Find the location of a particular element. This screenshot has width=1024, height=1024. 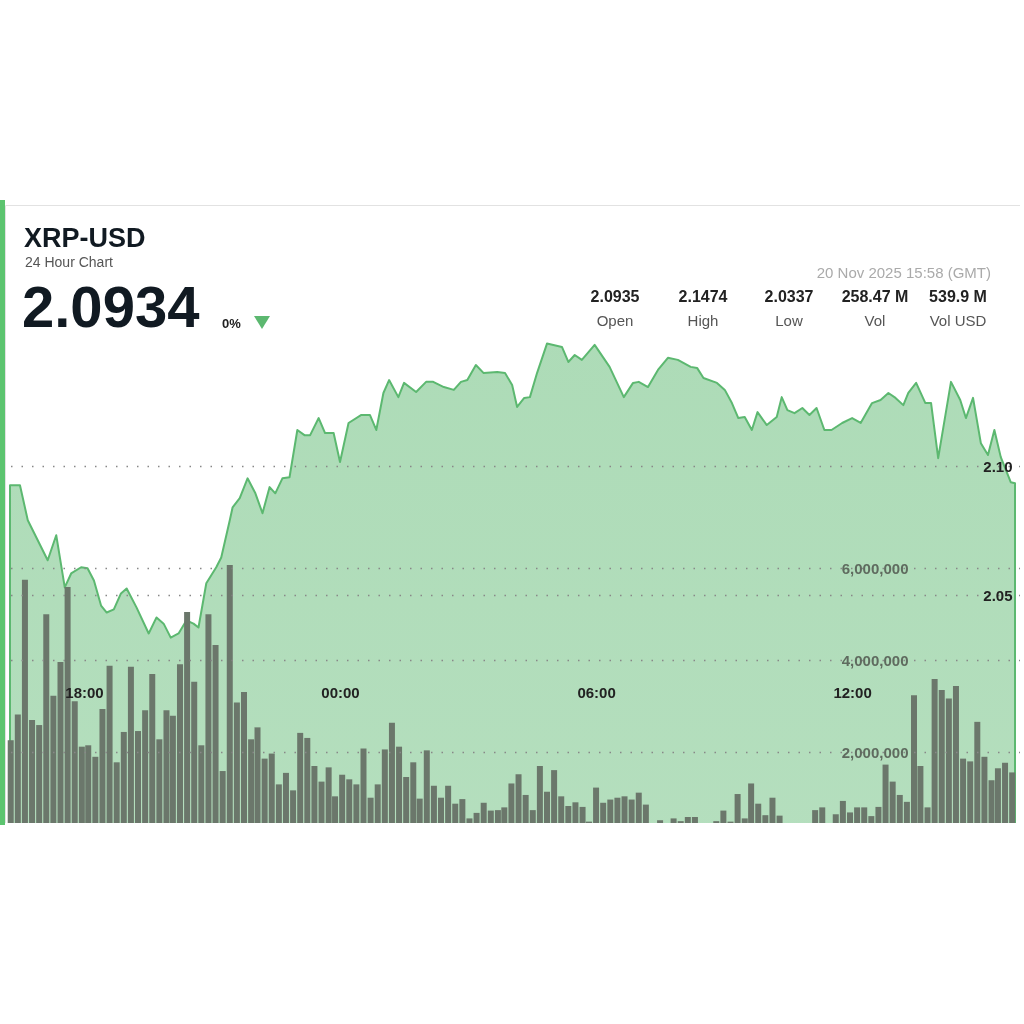

annotation: 2.0934 is located at coordinates (111, 306).